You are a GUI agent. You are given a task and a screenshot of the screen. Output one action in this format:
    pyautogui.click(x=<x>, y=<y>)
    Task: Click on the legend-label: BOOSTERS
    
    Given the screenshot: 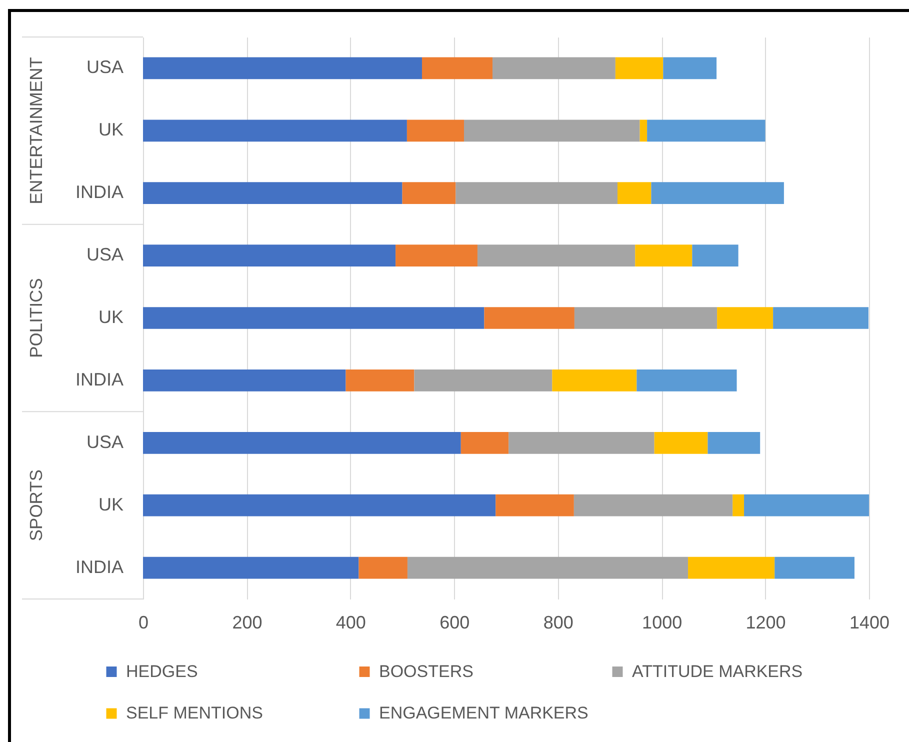 What is the action you would take?
    pyautogui.click(x=426, y=671)
    